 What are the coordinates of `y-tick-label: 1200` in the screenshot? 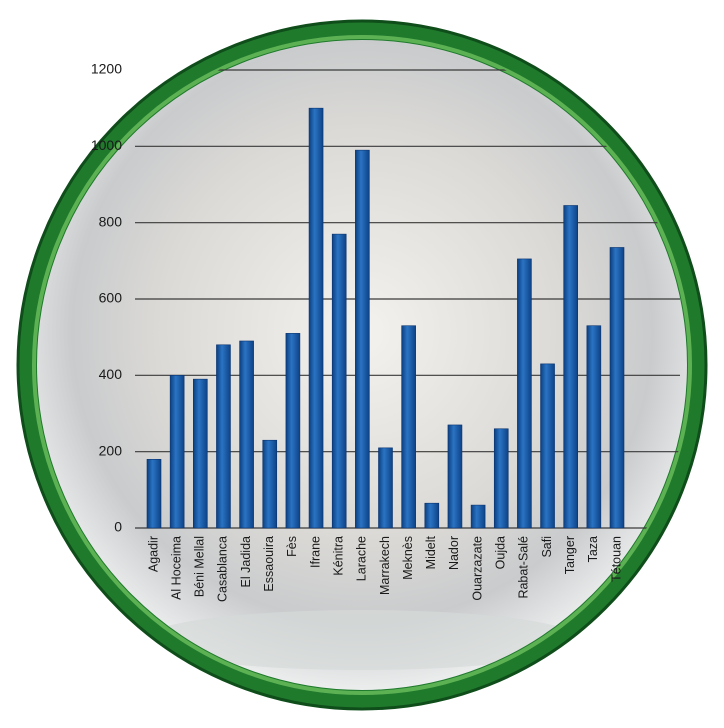 It's located at (106, 69).